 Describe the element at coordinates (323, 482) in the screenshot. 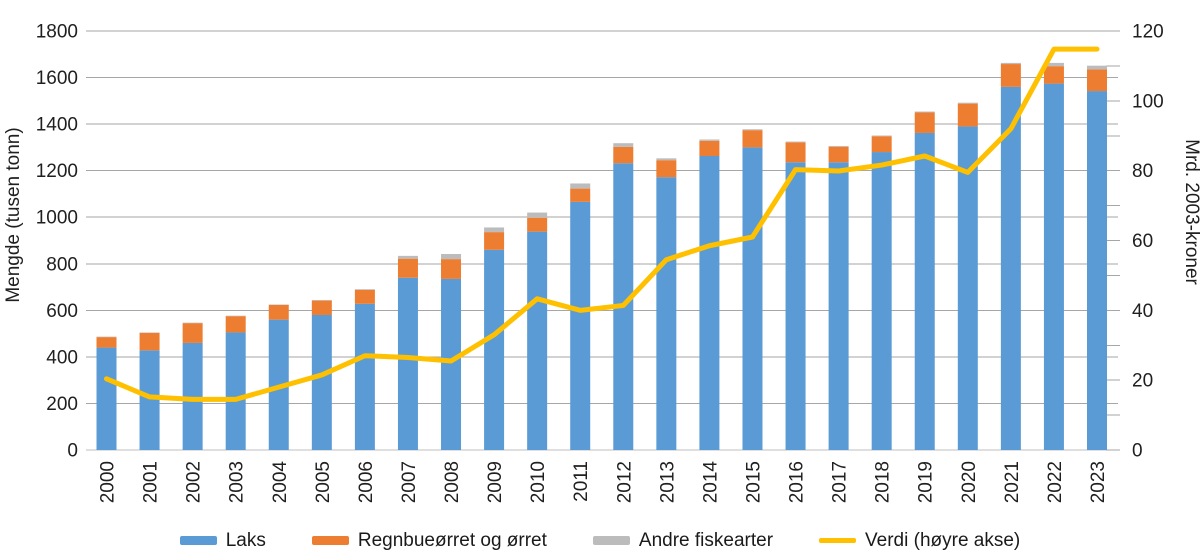

I see `x-axis-tick-label: 2005` at that location.